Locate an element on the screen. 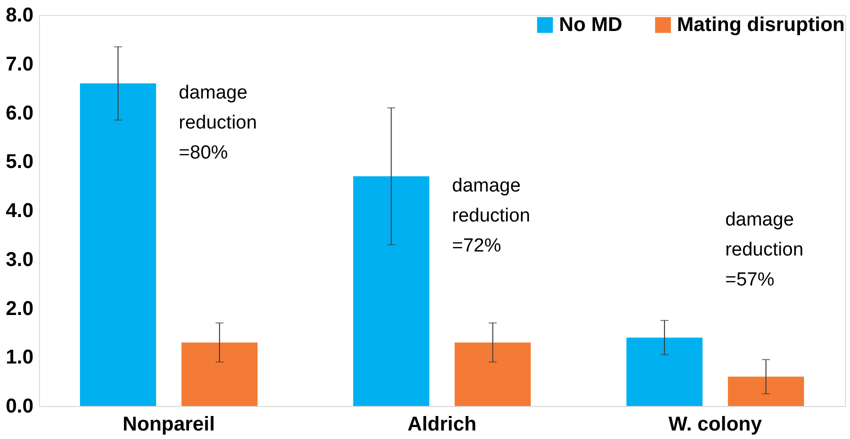  y-tick-label: 2.0 is located at coordinates (20, 309).